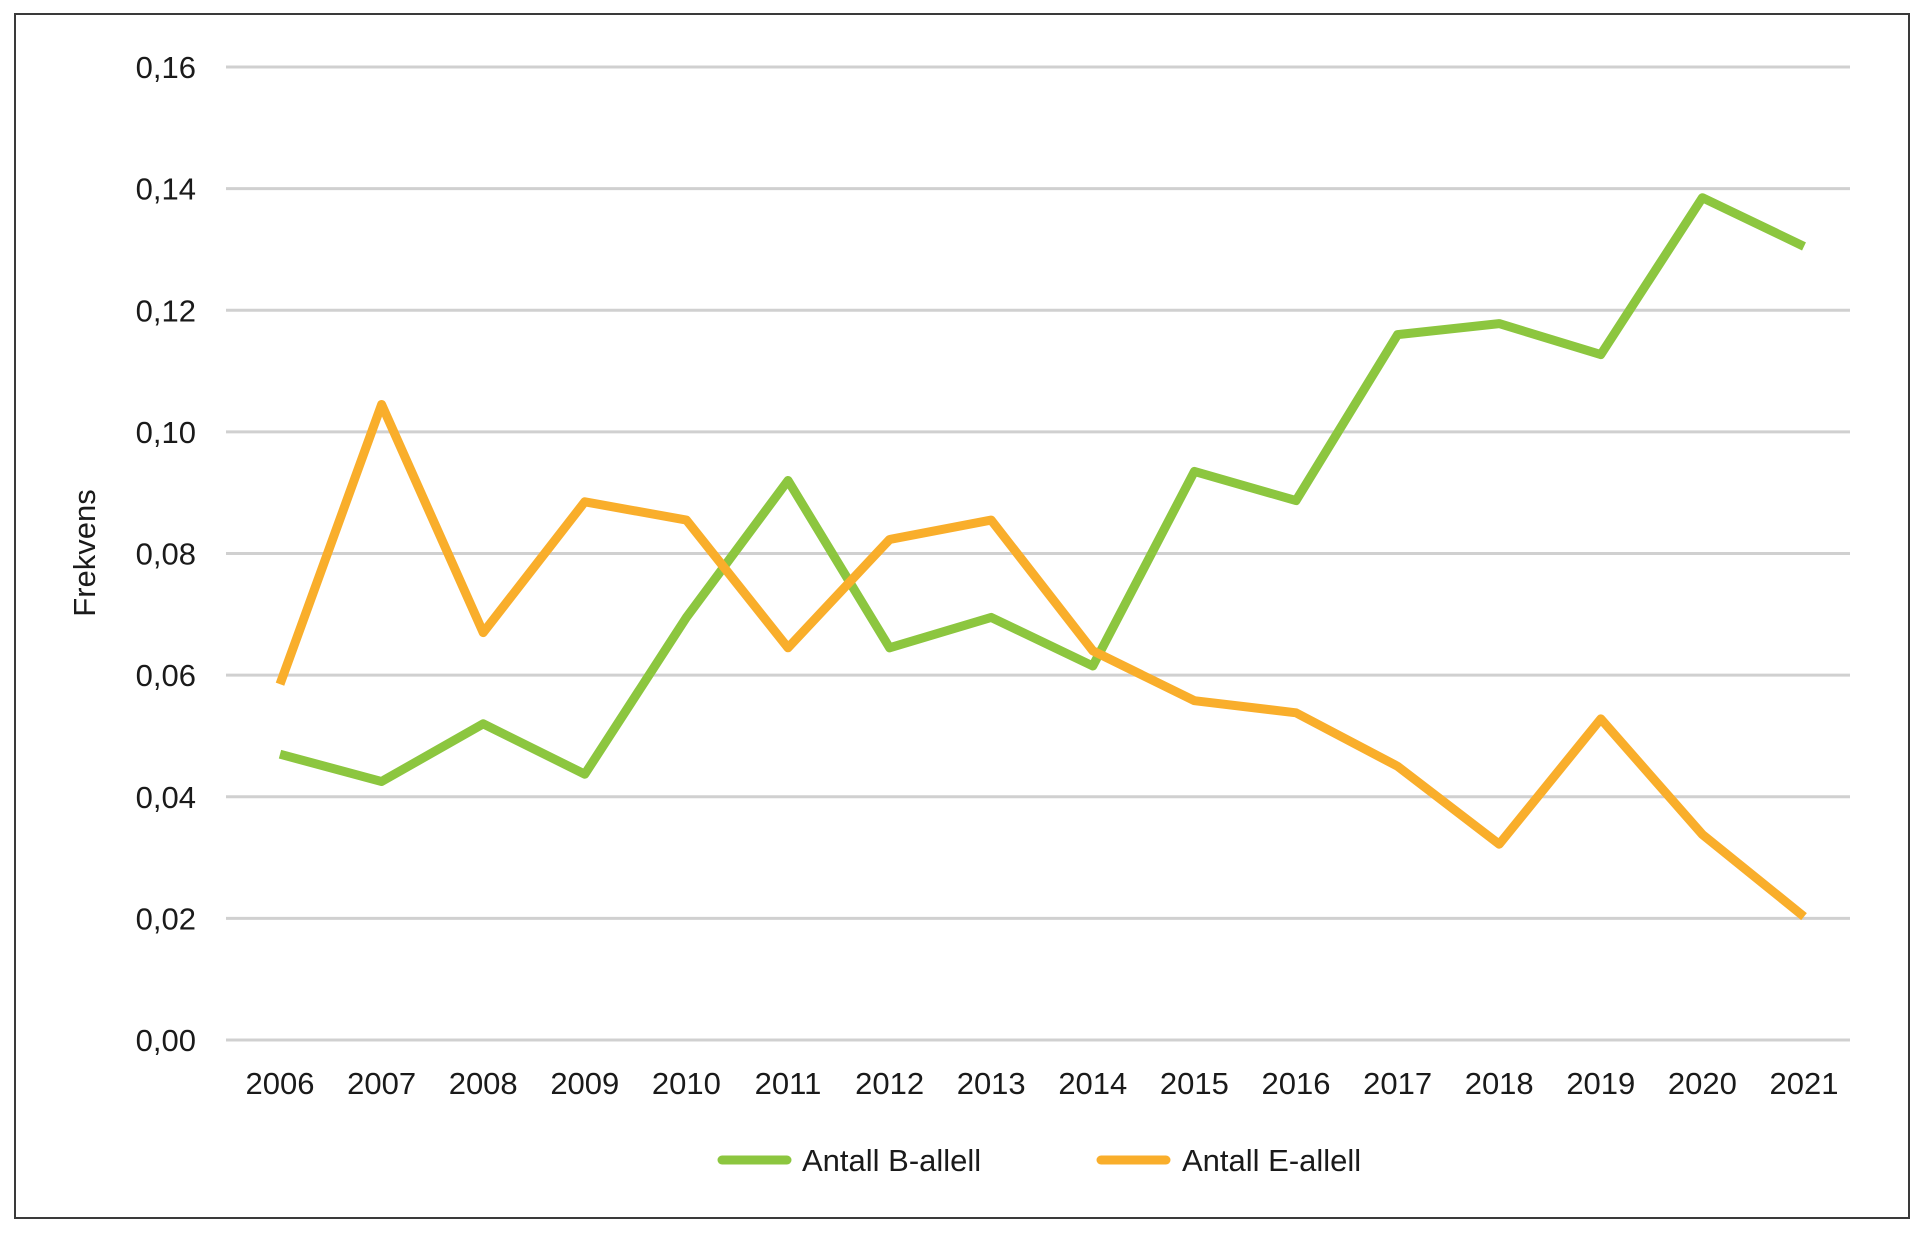 The image size is (1920, 1233). What do you see at coordinates (788, 1083) in the screenshot?
I see `x-tick-label: 2011` at bounding box center [788, 1083].